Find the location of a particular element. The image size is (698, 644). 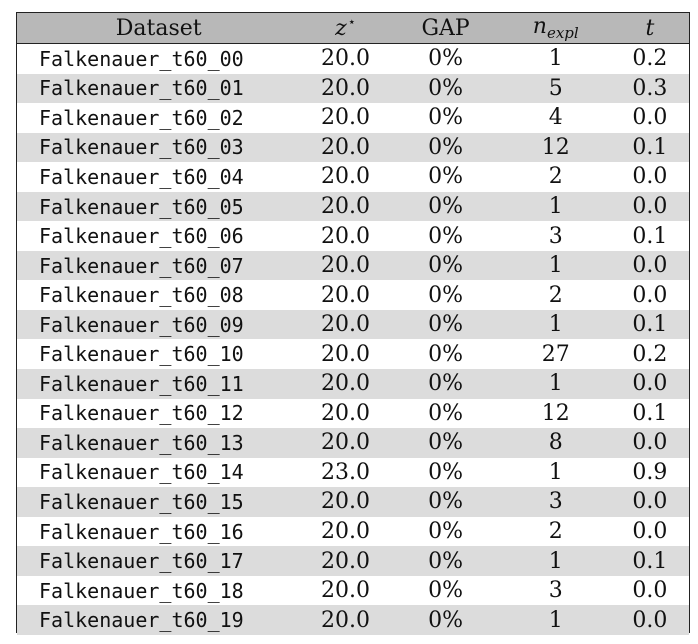

cell-n-expl: 5 is located at coordinates (555, 88).